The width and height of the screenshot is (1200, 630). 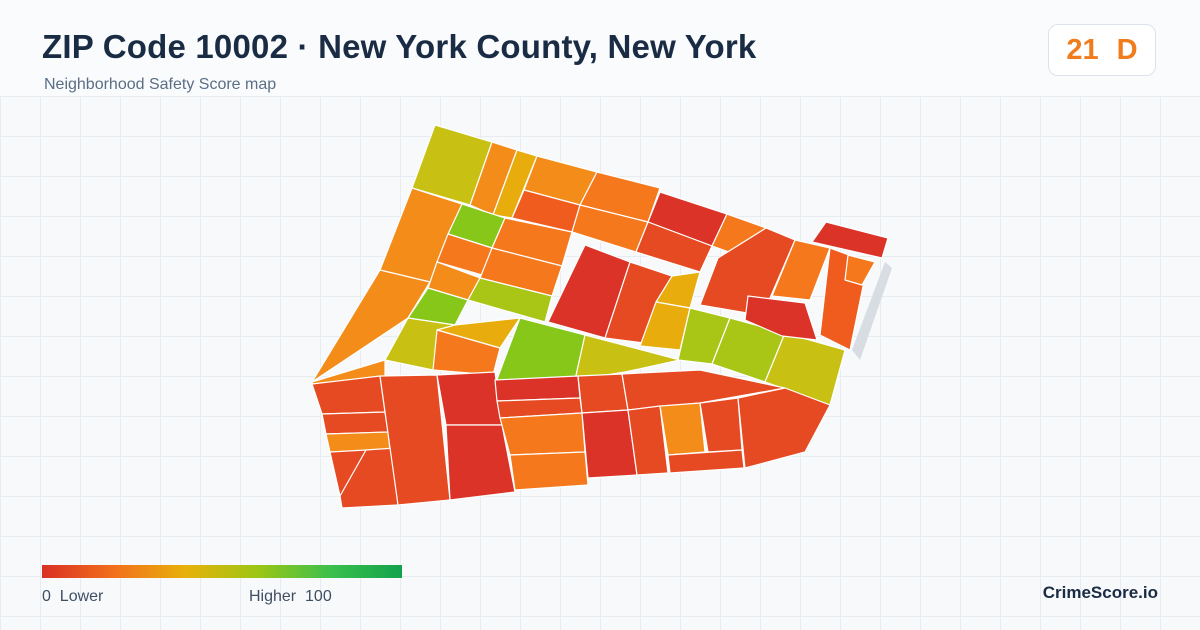 I want to click on score-grade: D, so click(x=1127, y=49).